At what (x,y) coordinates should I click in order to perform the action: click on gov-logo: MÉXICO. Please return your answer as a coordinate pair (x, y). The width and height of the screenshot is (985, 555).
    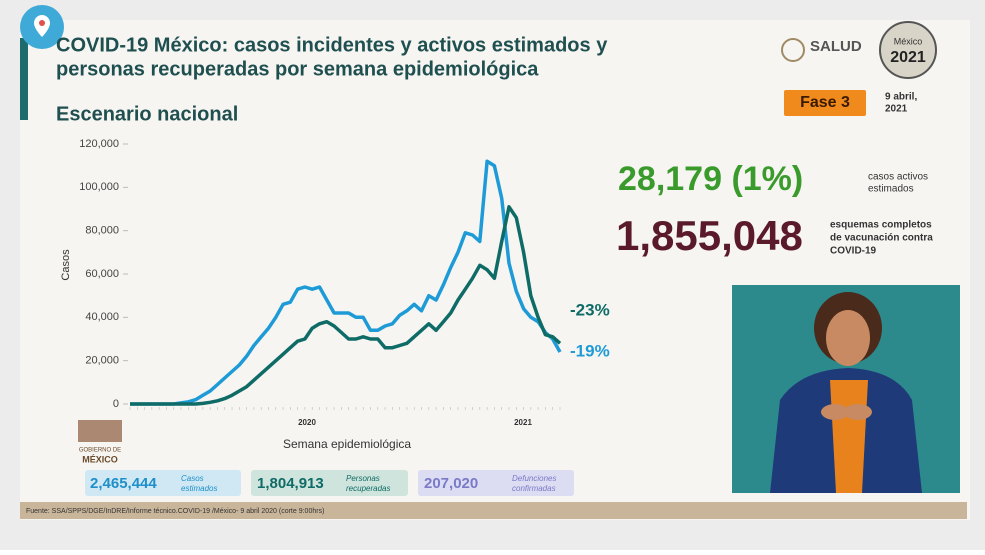
    Looking at the image, I should click on (100, 459).